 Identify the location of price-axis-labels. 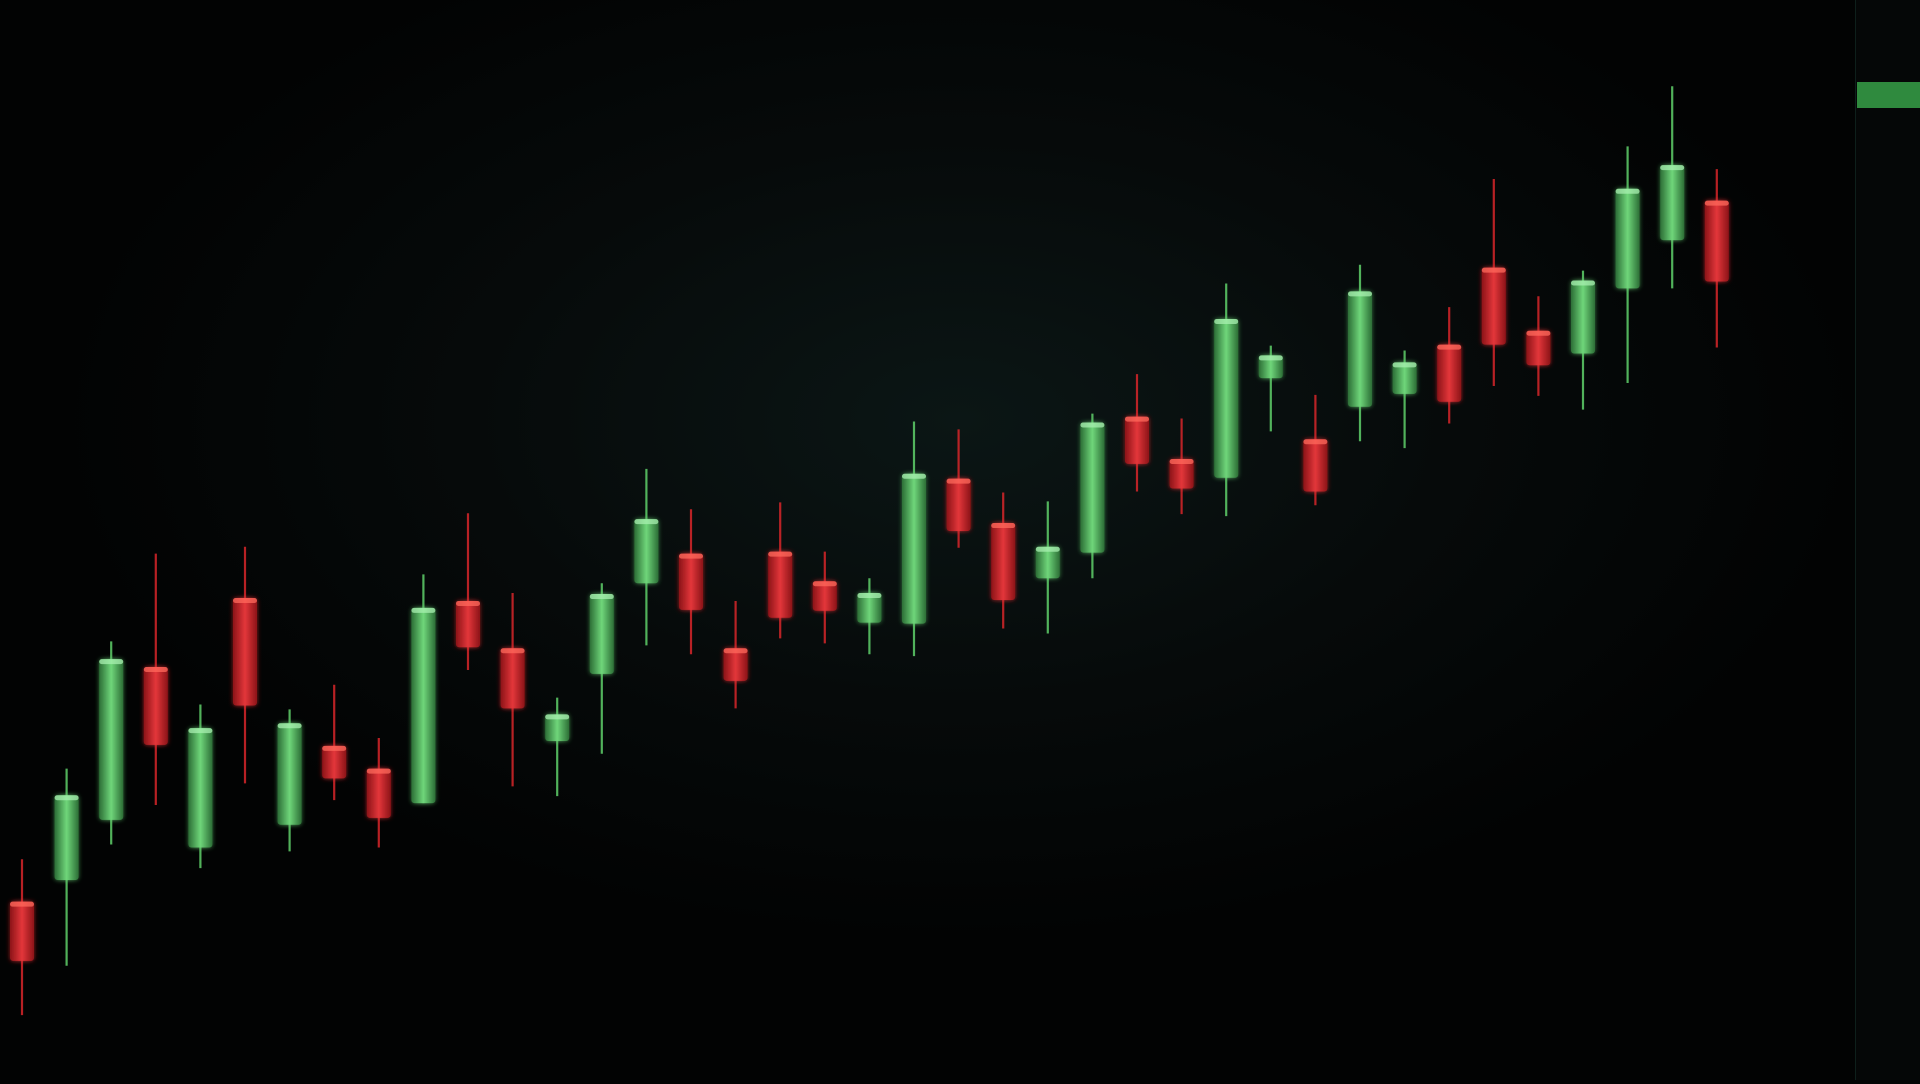
(1888, 95).